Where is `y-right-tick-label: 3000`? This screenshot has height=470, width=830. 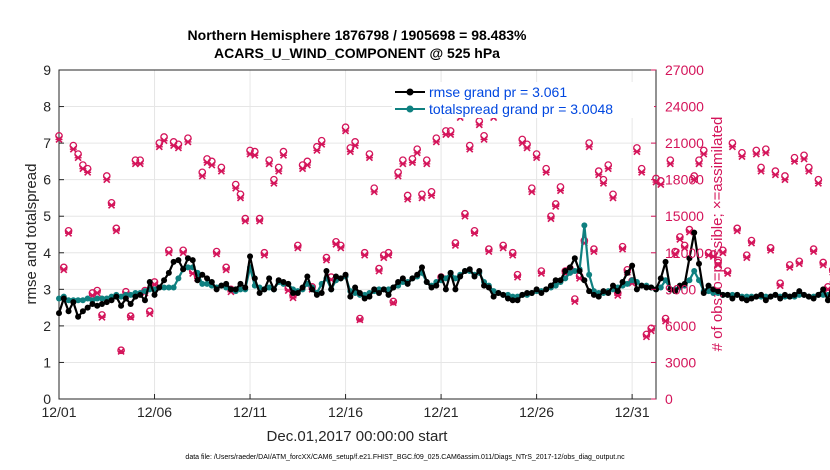 y-right-tick-label: 3000 is located at coordinates (680, 362).